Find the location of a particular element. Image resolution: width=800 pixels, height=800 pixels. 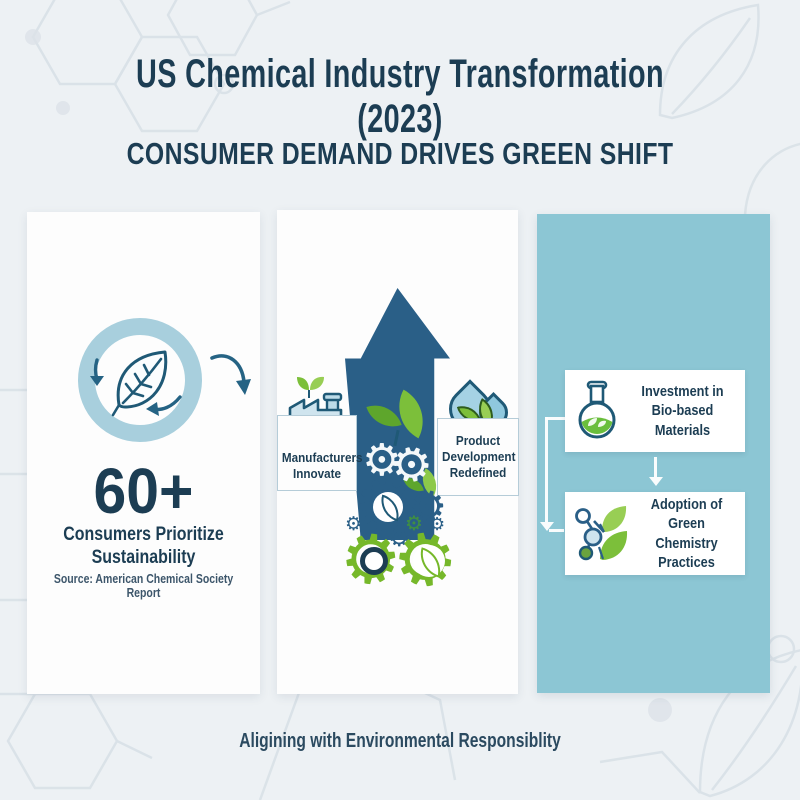

label-box-manufacturers: Manufacturers Innovate is located at coordinates (320, 453).